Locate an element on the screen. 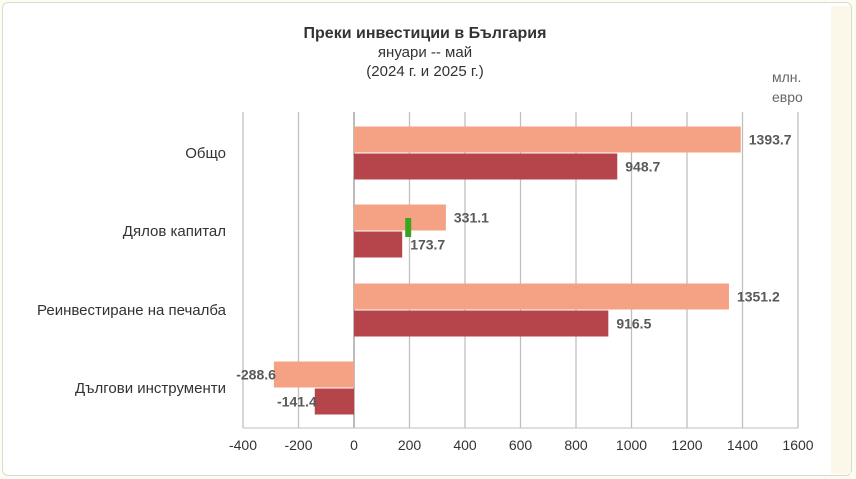  category-label: Общо is located at coordinates (205, 153).